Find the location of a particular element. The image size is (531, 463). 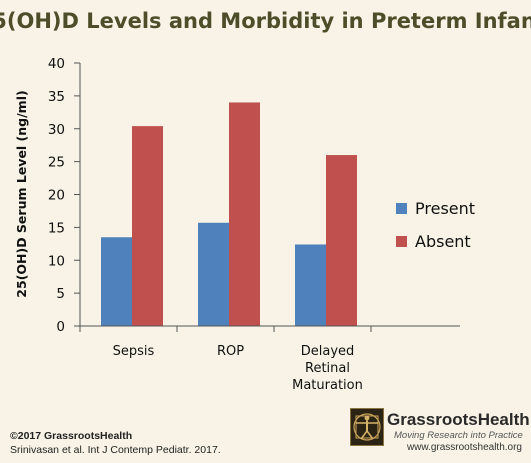

y-tick-label: 15 is located at coordinates (56, 228).